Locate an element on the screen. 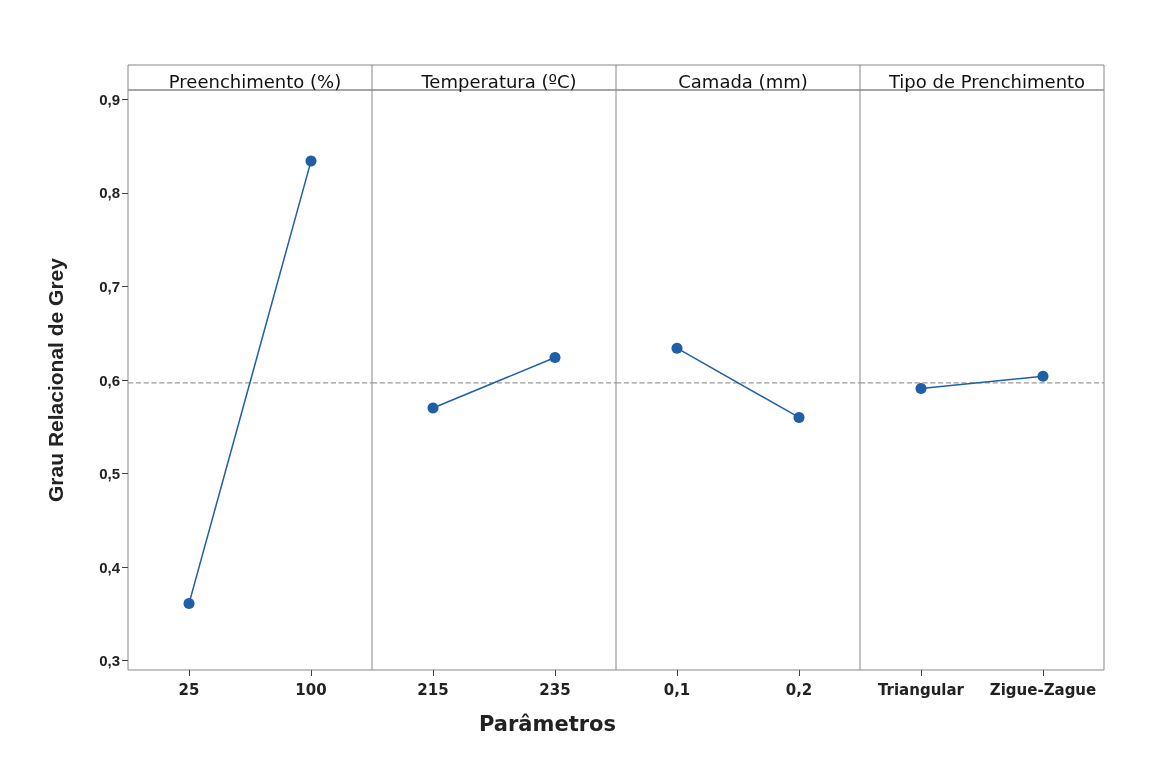 This screenshot has height=769, width=1163. chart-title: Temperatura (ºC) is located at coordinates (498, 81).